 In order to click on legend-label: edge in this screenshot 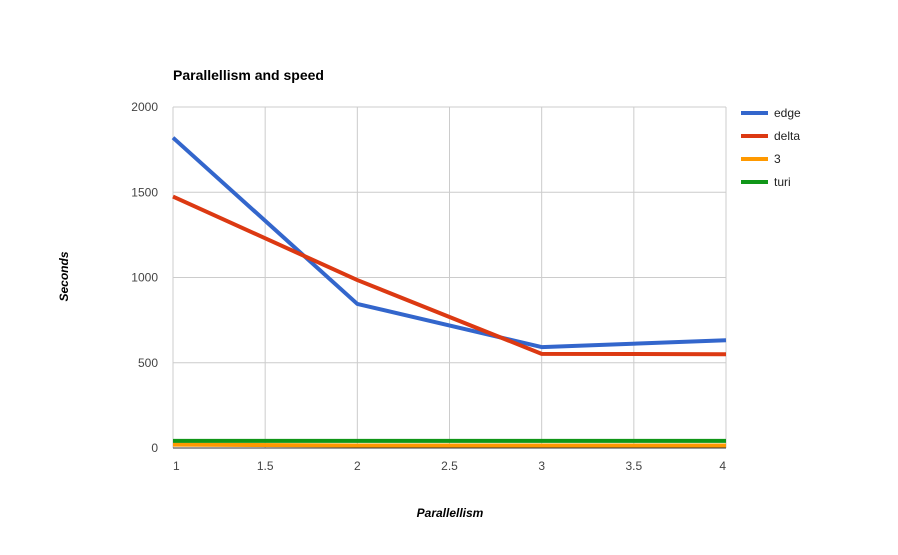, I will do `click(787, 113)`.